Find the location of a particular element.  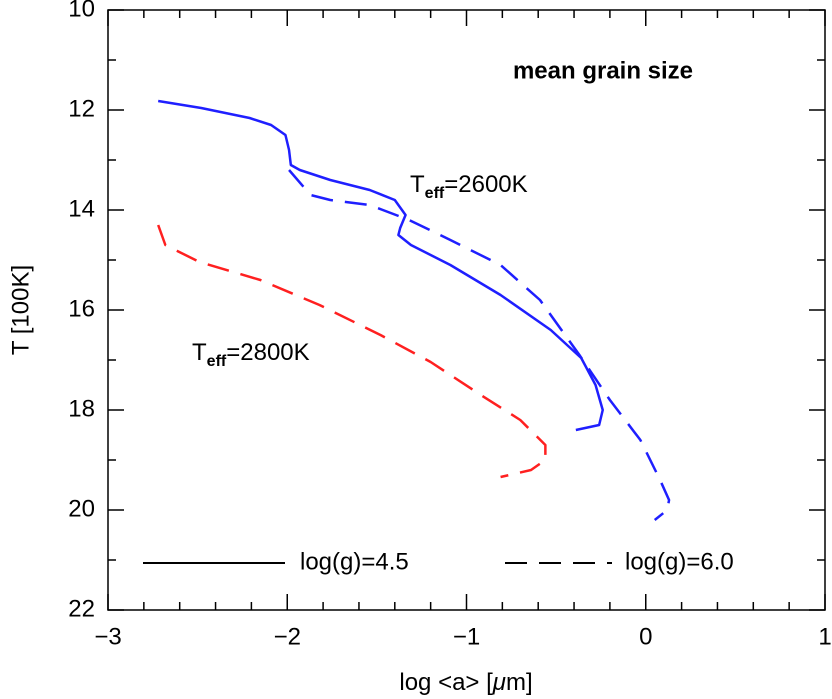

x-axis-label: log <a> [μm] is located at coordinates (465, 682).